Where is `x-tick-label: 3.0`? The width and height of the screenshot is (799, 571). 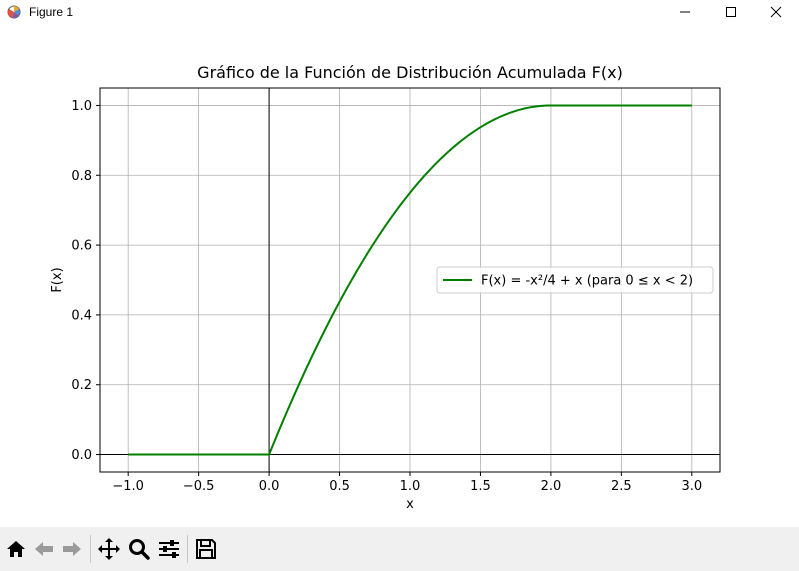 x-tick-label: 3.0 is located at coordinates (691, 486).